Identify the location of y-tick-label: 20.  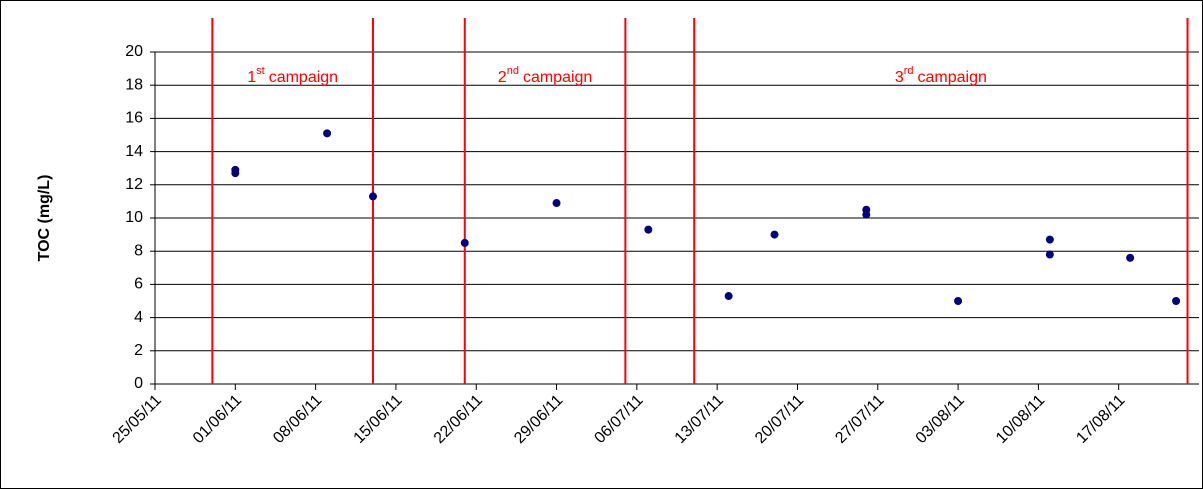
(134, 51).